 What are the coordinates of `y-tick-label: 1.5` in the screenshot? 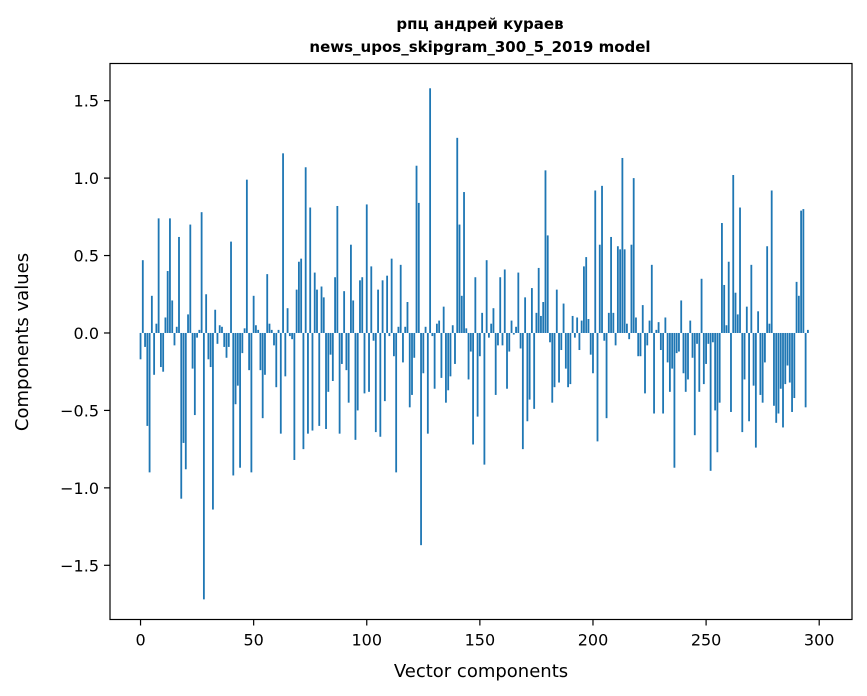 It's located at (86, 101).